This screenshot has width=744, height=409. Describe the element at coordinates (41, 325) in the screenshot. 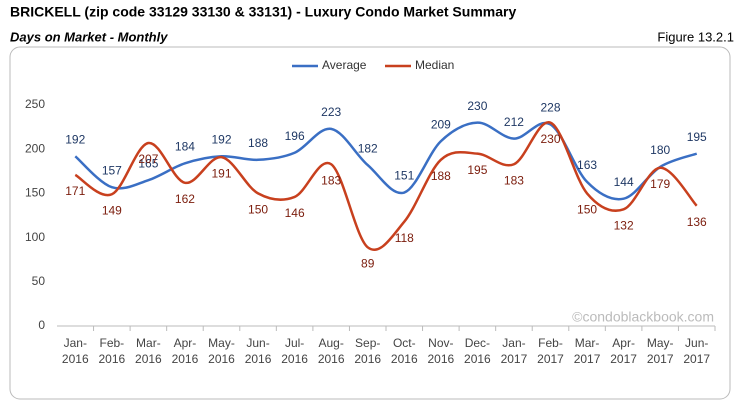

I see `y-tick-label: 0` at that location.